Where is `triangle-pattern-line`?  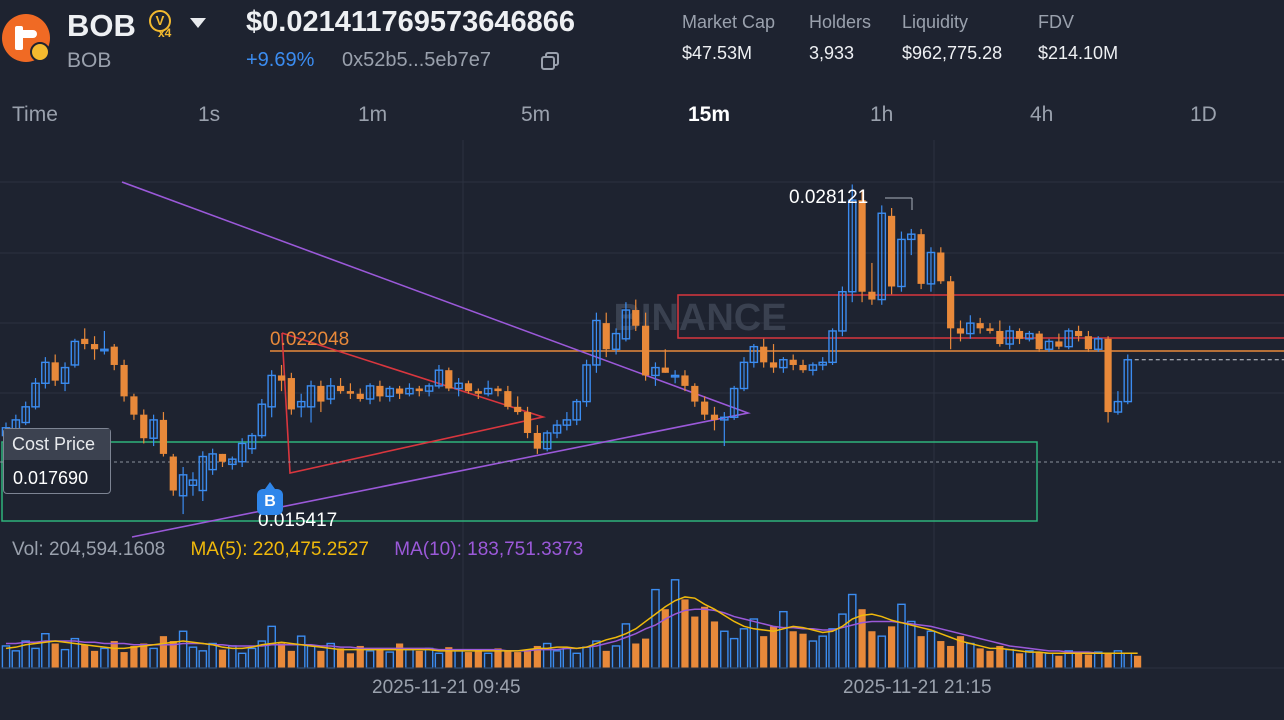 triangle-pattern-line is located at coordinates (414, 403).